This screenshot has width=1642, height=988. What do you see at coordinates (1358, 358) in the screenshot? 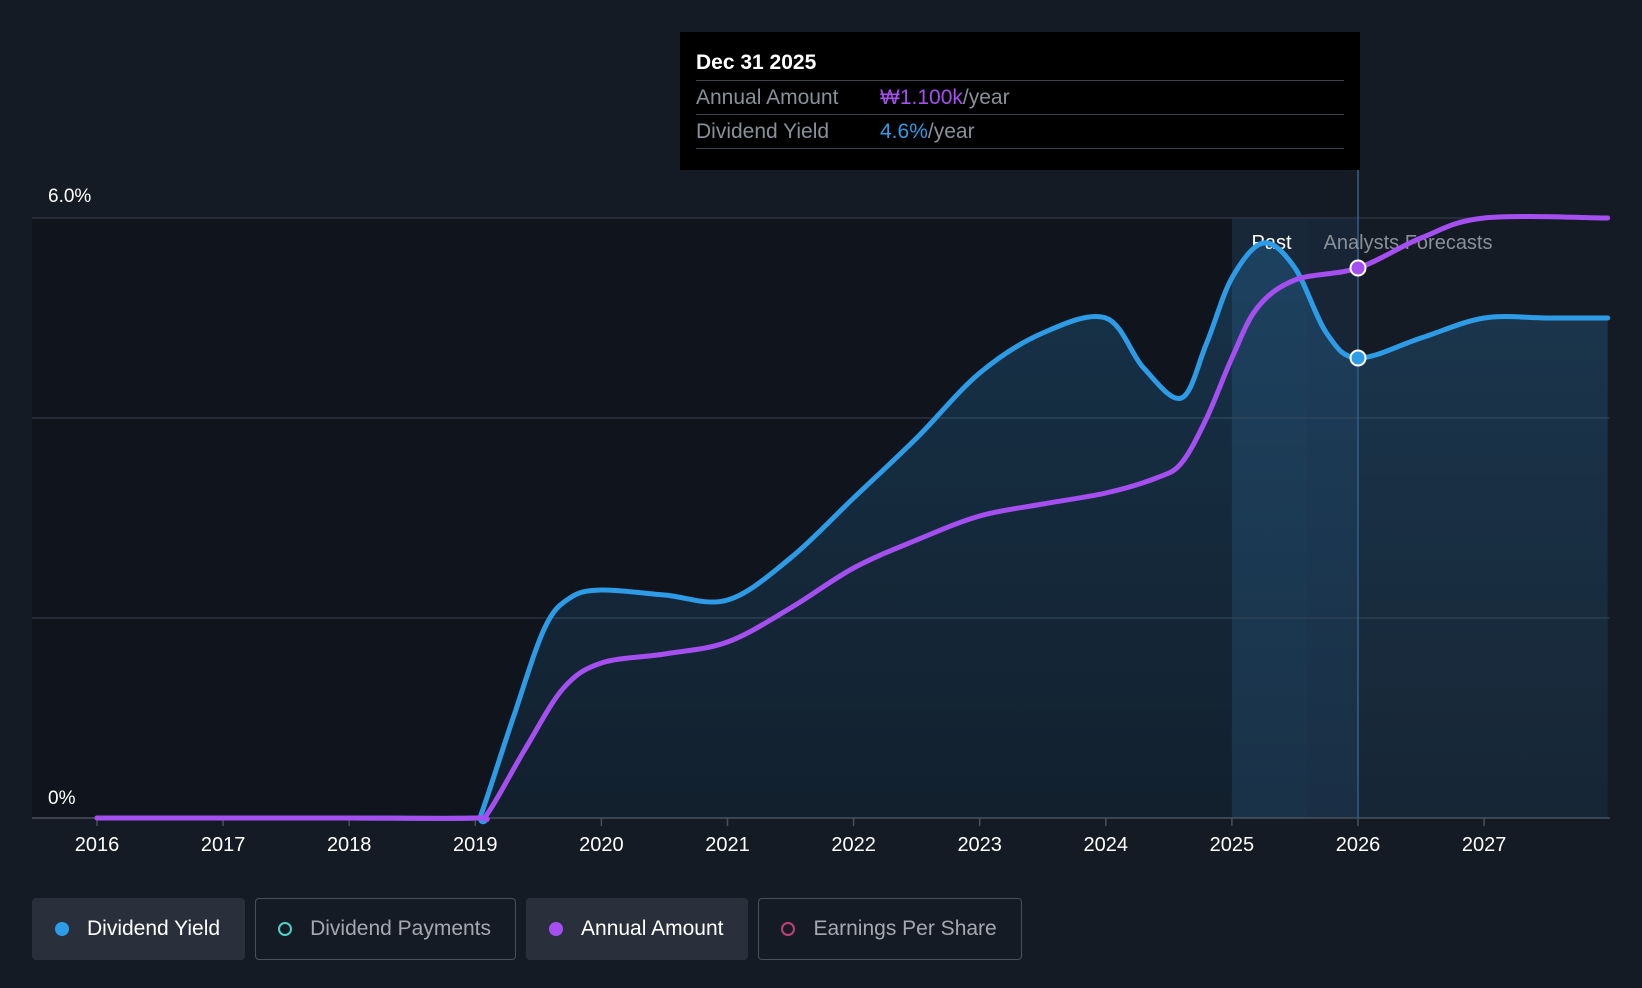
I see `marker-dividend-yield` at bounding box center [1358, 358].